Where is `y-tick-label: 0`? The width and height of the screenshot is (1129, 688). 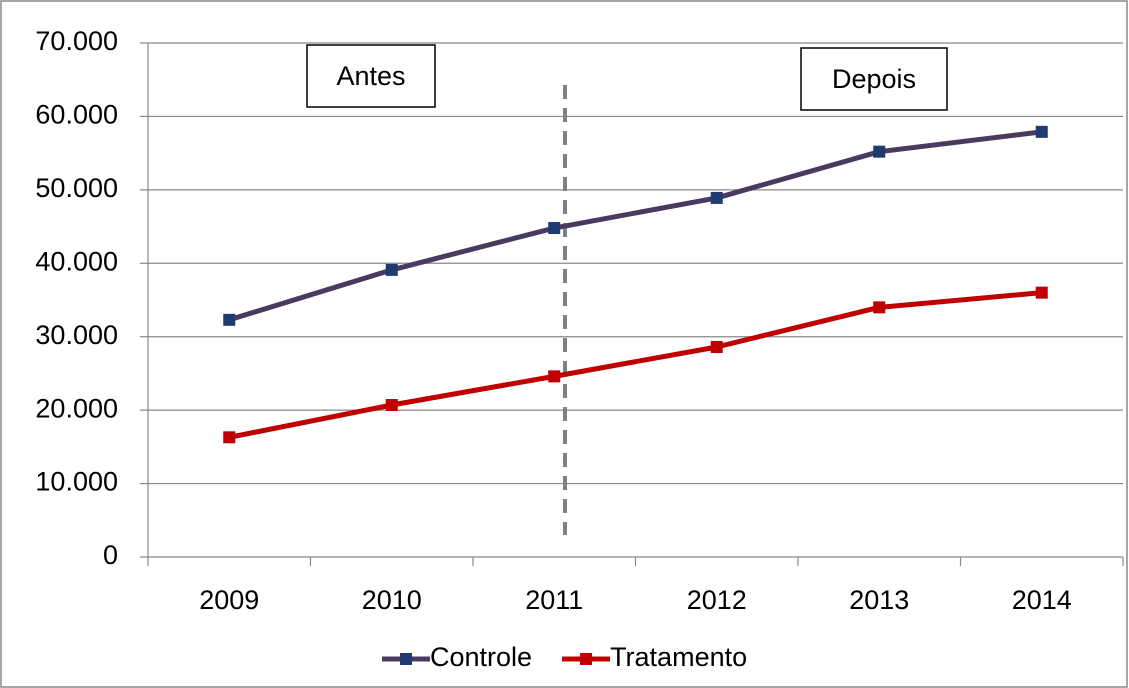 y-tick-label: 0 is located at coordinates (110, 555).